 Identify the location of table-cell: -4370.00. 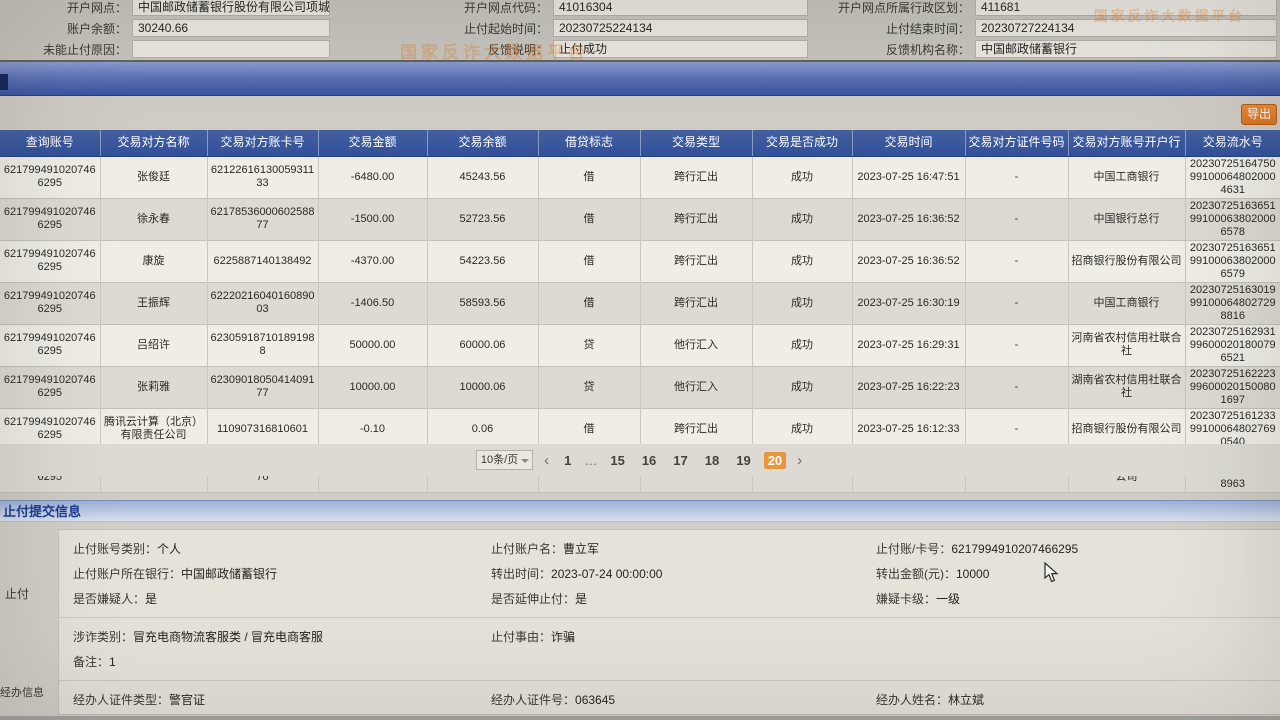
(372, 261).